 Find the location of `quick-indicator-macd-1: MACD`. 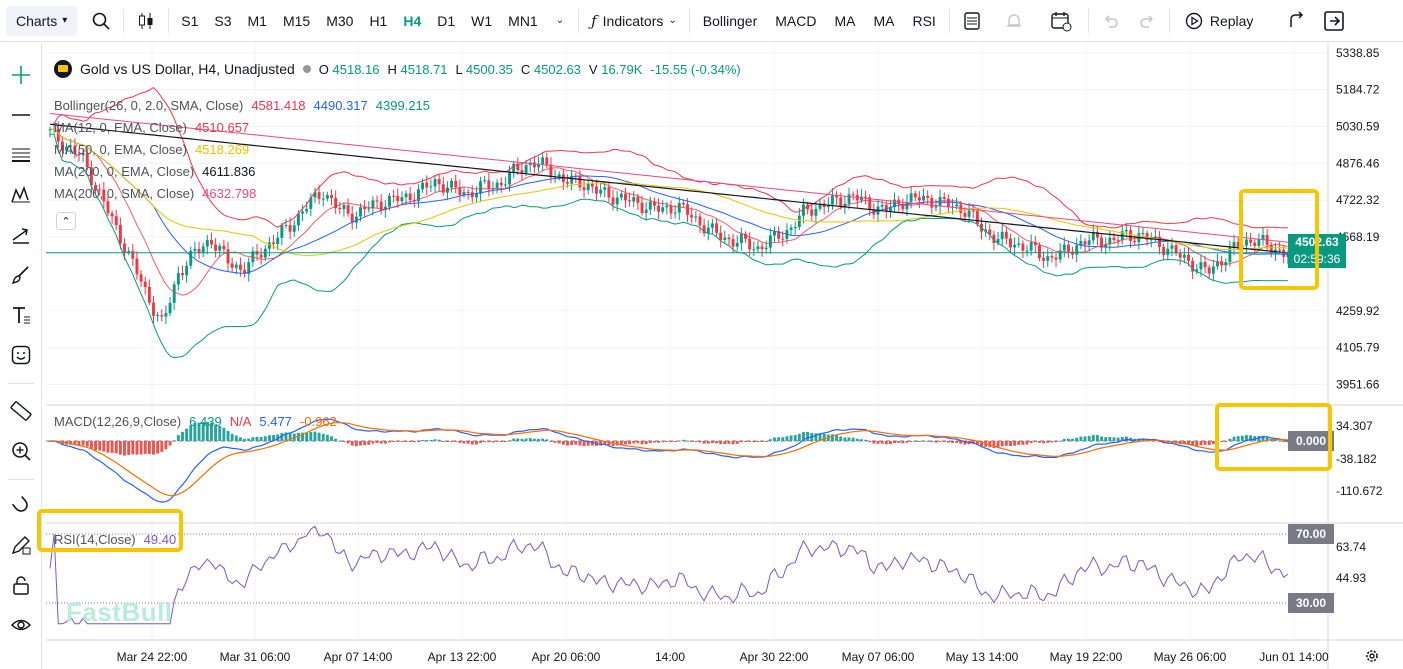

quick-indicator-macd-1: MACD is located at coordinates (796, 20).